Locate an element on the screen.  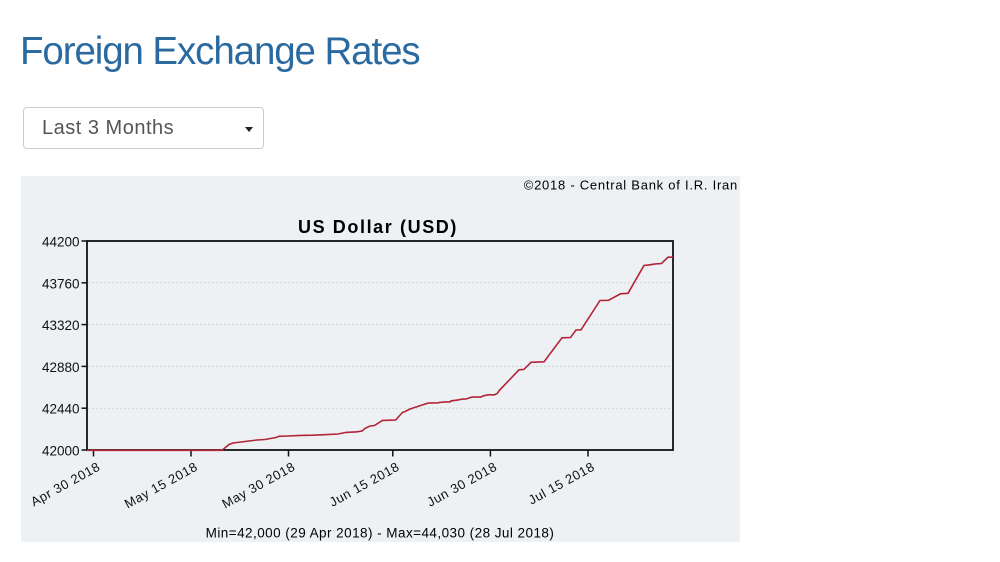
svg-text: 44200 is located at coordinates (61, 242).